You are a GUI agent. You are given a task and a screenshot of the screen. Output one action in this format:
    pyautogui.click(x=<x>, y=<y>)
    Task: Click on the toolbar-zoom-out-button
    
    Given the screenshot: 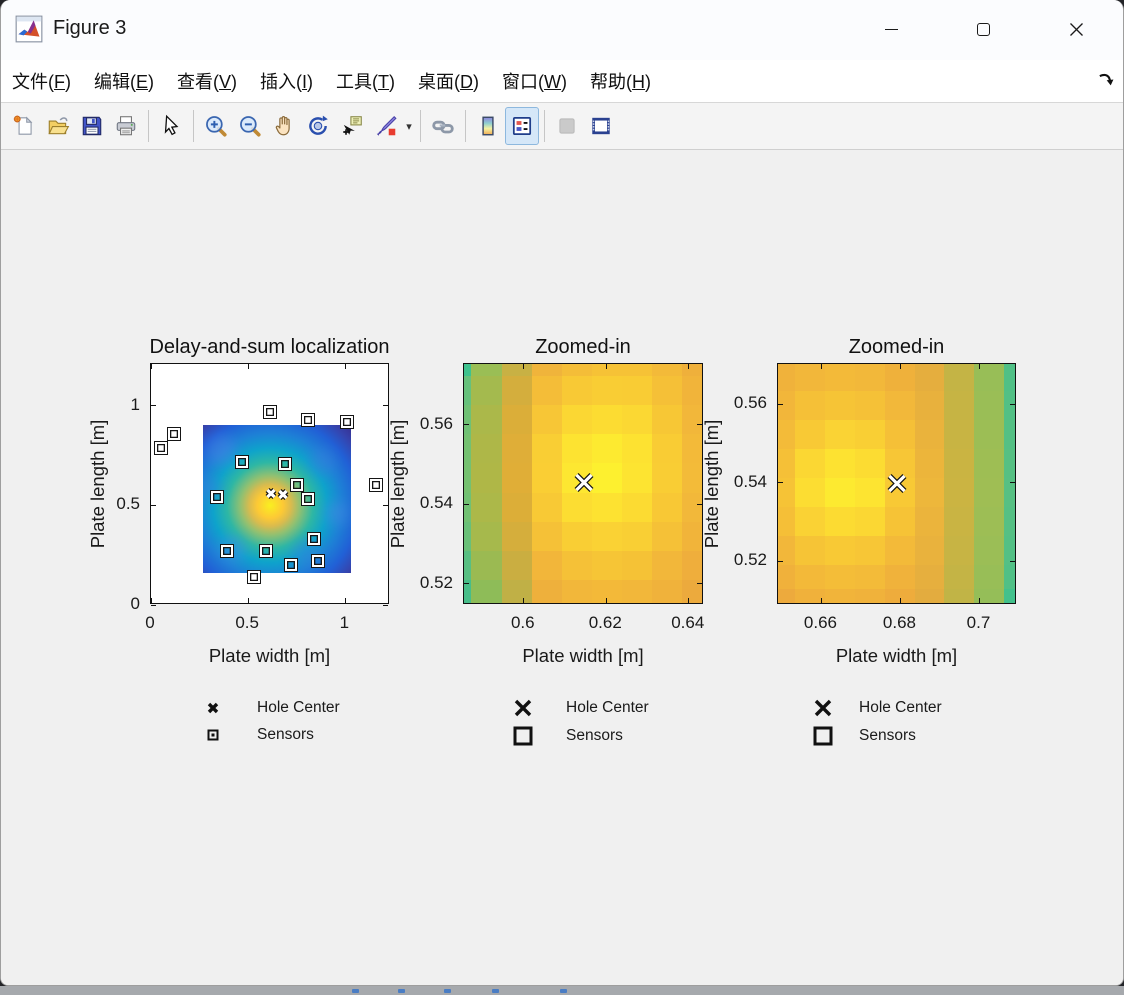 What is the action you would take?
    pyautogui.click(x=250, y=126)
    